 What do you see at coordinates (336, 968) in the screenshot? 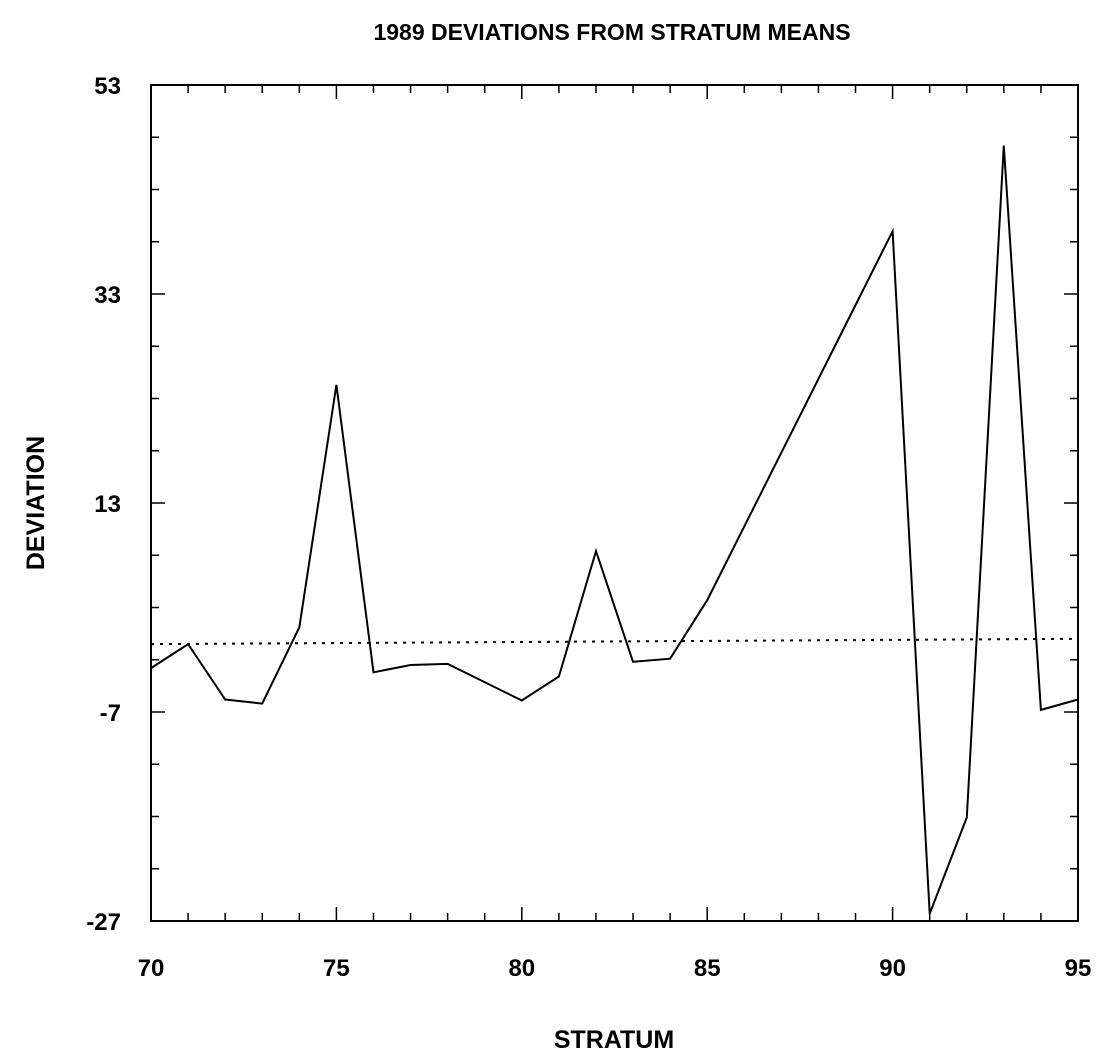
I see `x-tick-label: 75` at bounding box center [336, 968].